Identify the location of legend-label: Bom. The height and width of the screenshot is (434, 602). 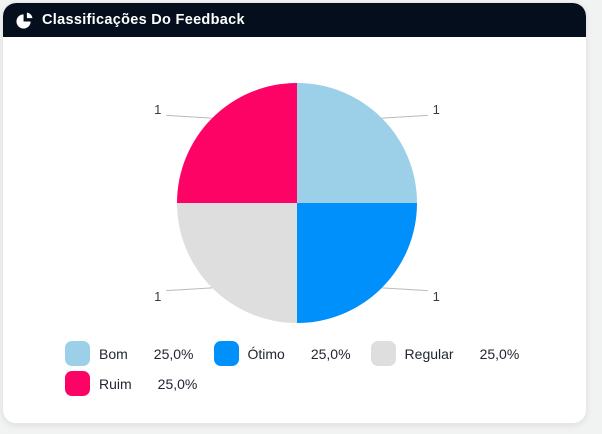
(113, 353).